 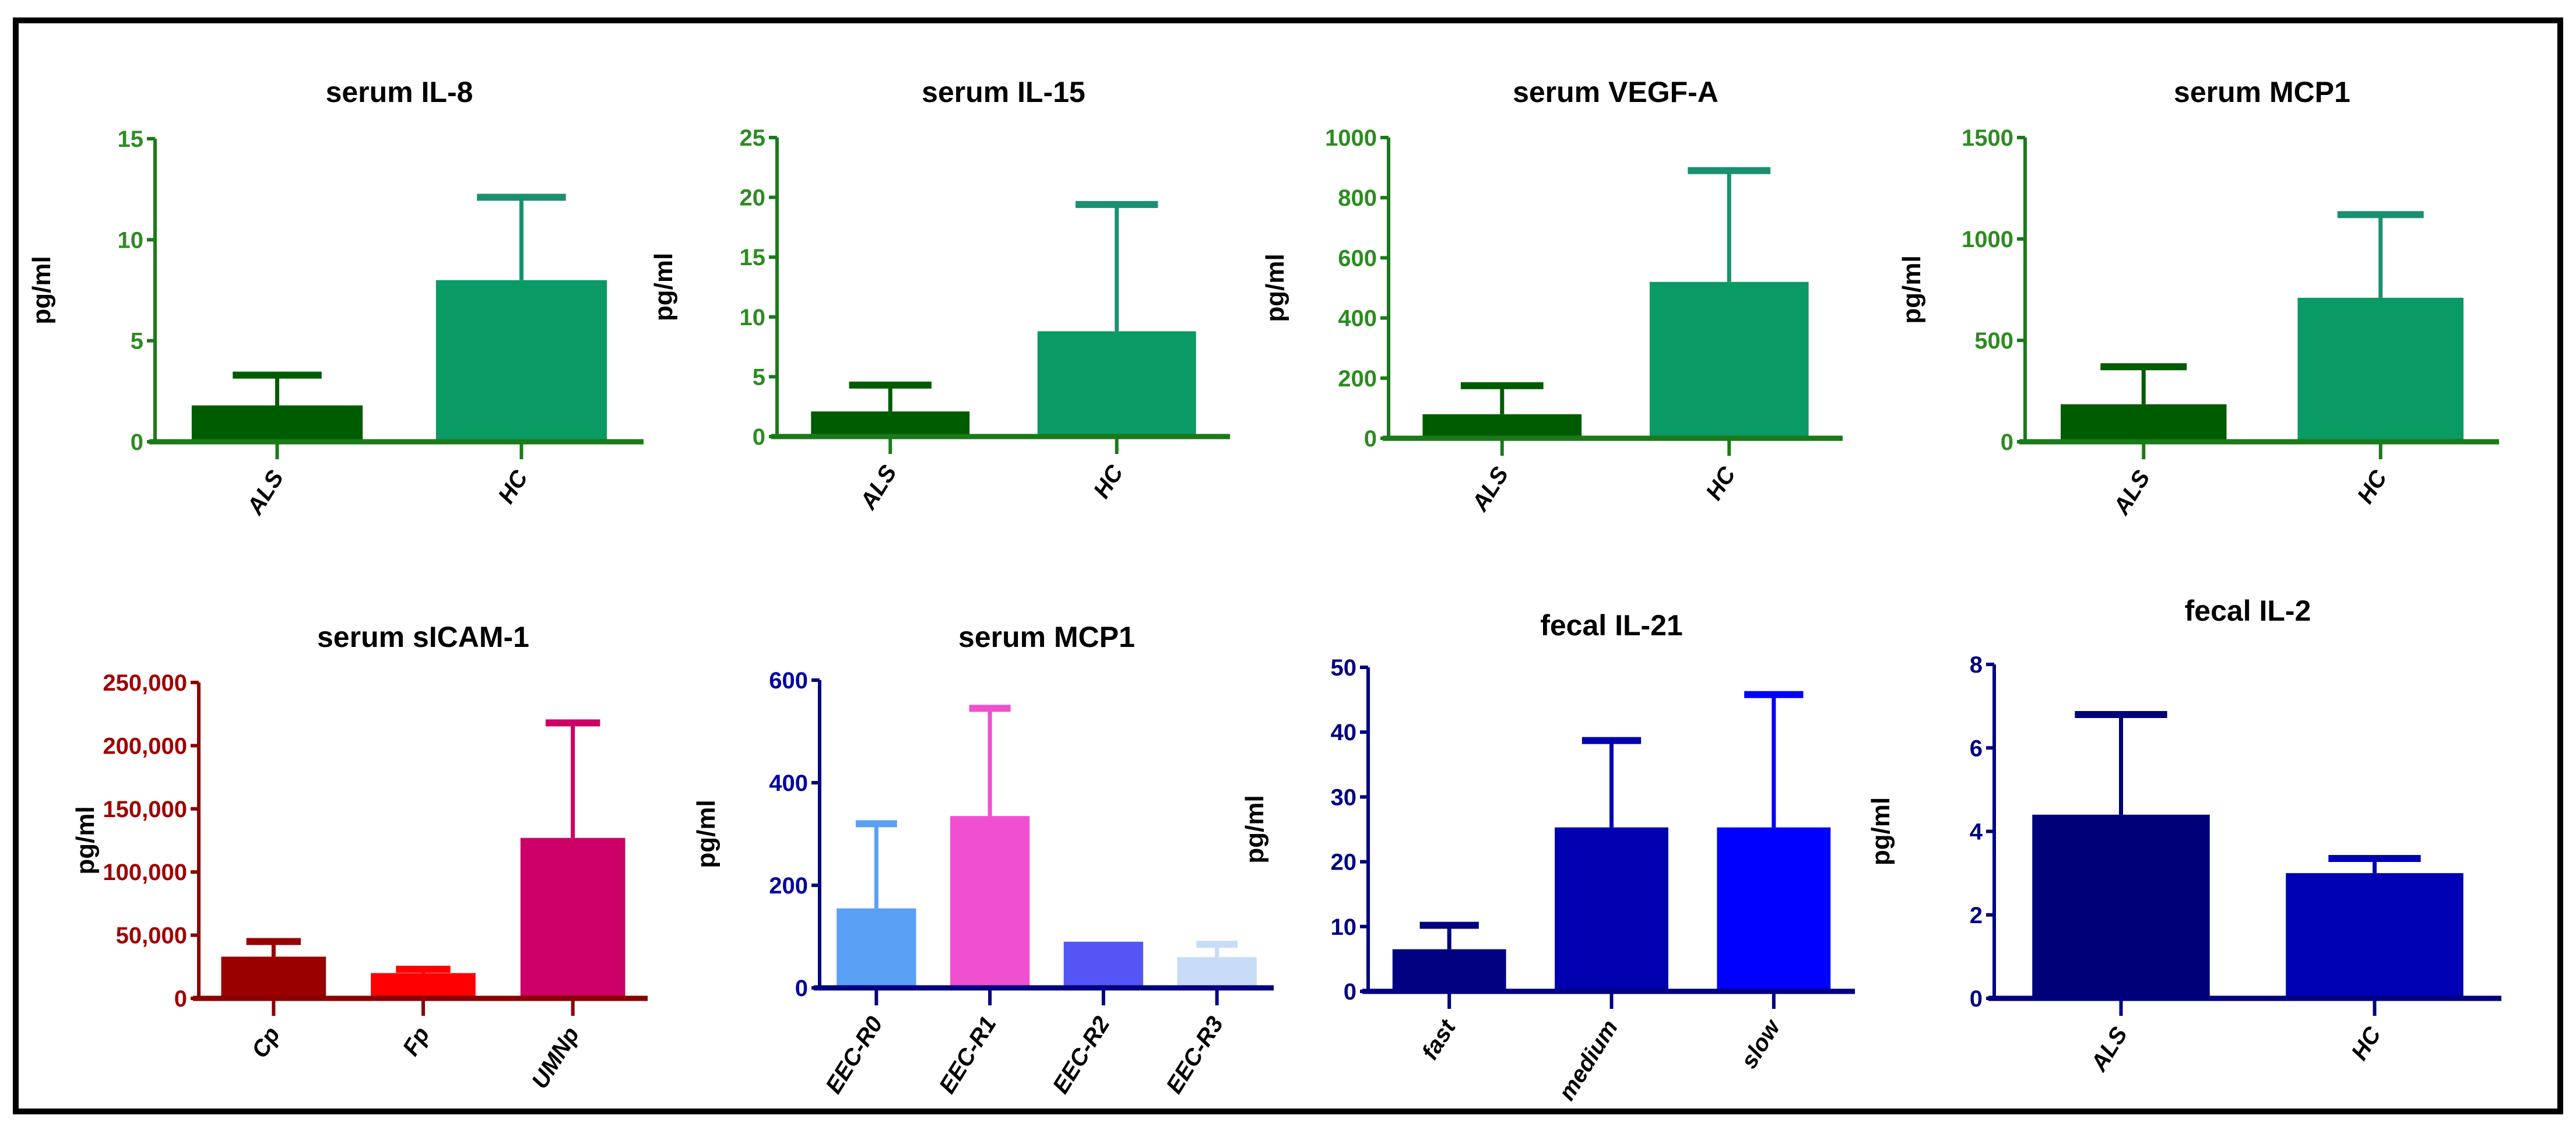 I want to click on y-tick-label: 250,000, so click(x=145, y=683).